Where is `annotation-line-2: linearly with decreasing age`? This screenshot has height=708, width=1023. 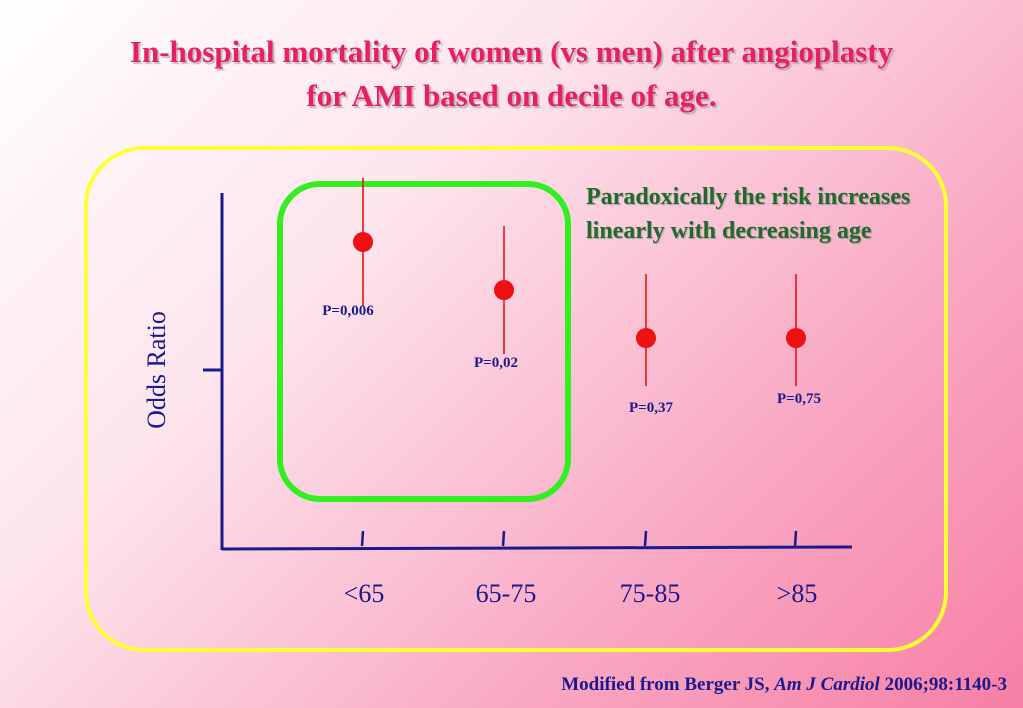
annotation-line-2: linearly with decreasing age is located at coordinates (729, 231).